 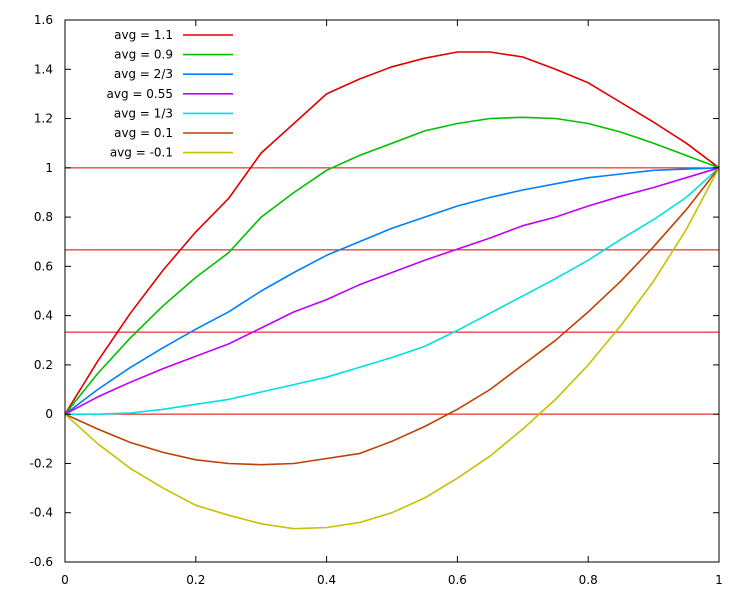 I want to click on legend-label: avg = 2/3, so click(x=143, y=74).